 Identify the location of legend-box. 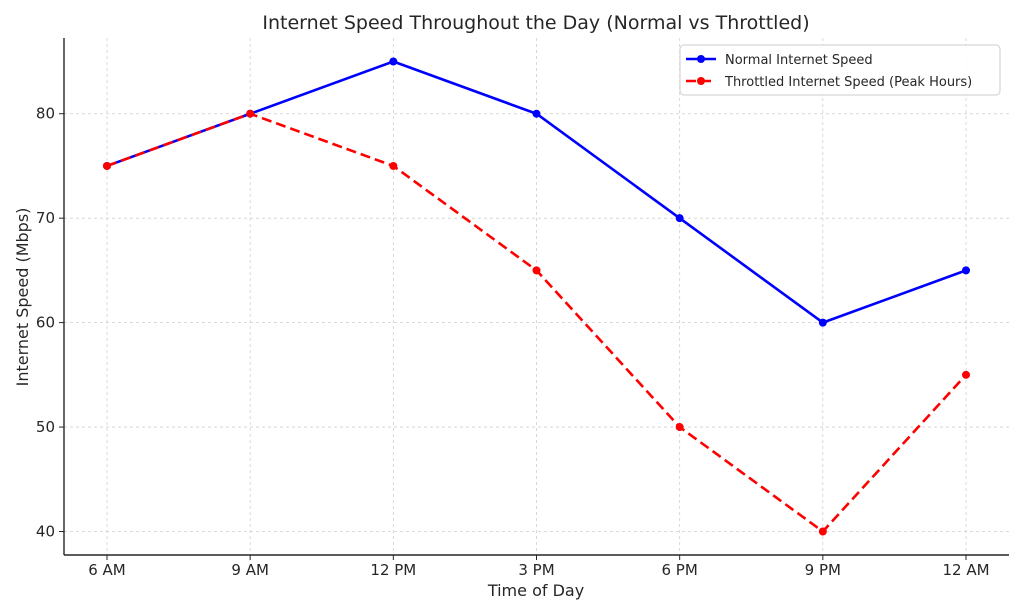
(840, 70).